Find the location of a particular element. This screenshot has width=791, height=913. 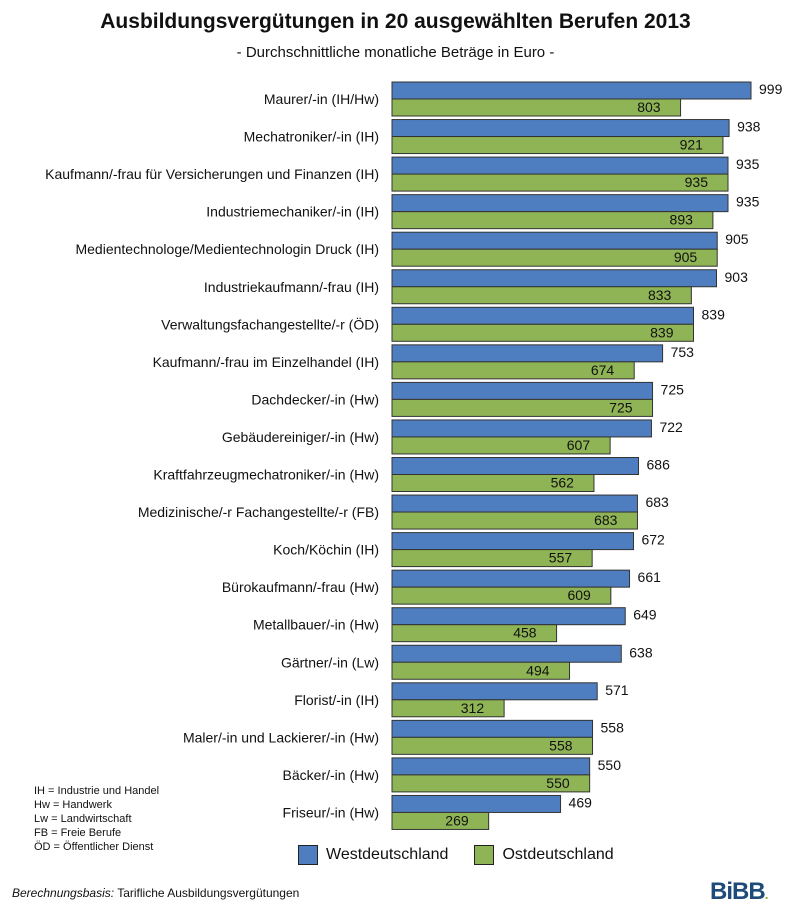

logo-text: BiBB is located at coordinates (738, 891).